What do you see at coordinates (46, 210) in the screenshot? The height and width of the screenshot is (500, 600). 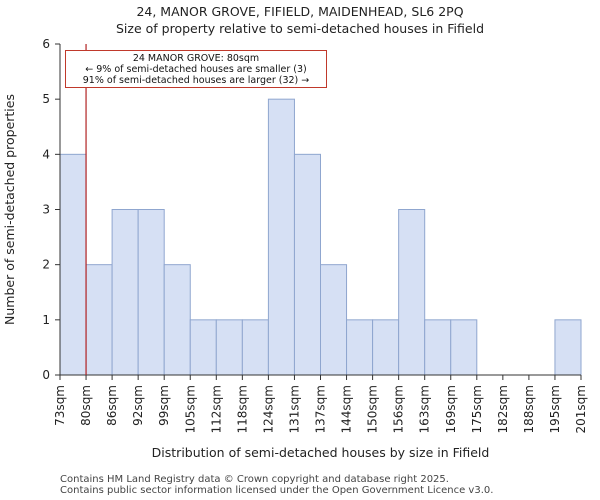 I see `y-tick-label: 3` at bounding box center [46, 210].